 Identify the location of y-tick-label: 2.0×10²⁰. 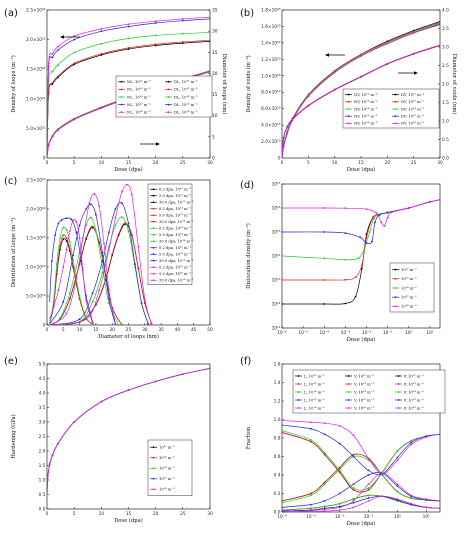
(36, 210).